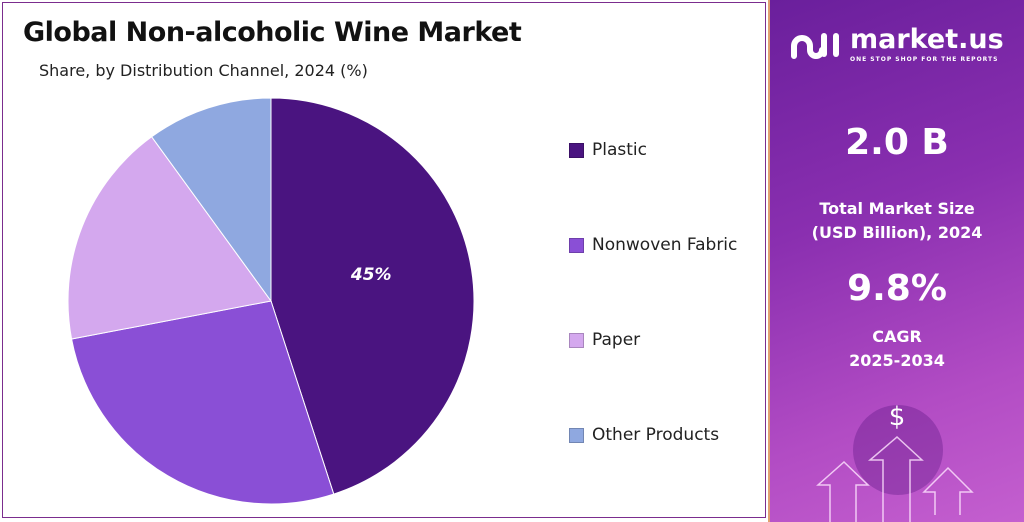 This screenshot has width=1024, height=522. What do you see at coordinates (924, 59) in the screenshot?
I see `tagline: ONE STOP SHOP FOR THE REPORTS` at bounding box center [924, 59].